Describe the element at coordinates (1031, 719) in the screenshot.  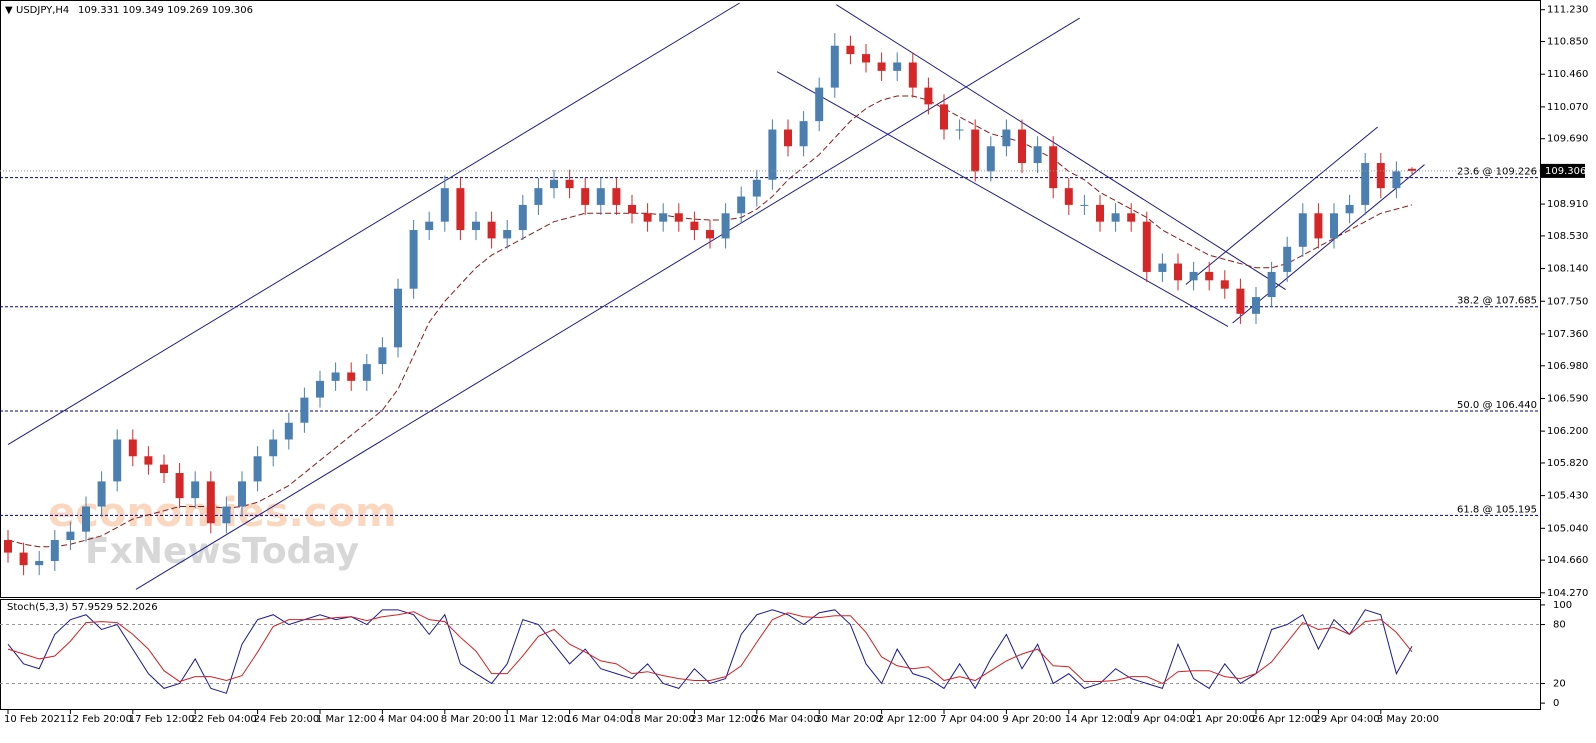
I see `x-tick-label: 9 Apr 20:00` at that location.